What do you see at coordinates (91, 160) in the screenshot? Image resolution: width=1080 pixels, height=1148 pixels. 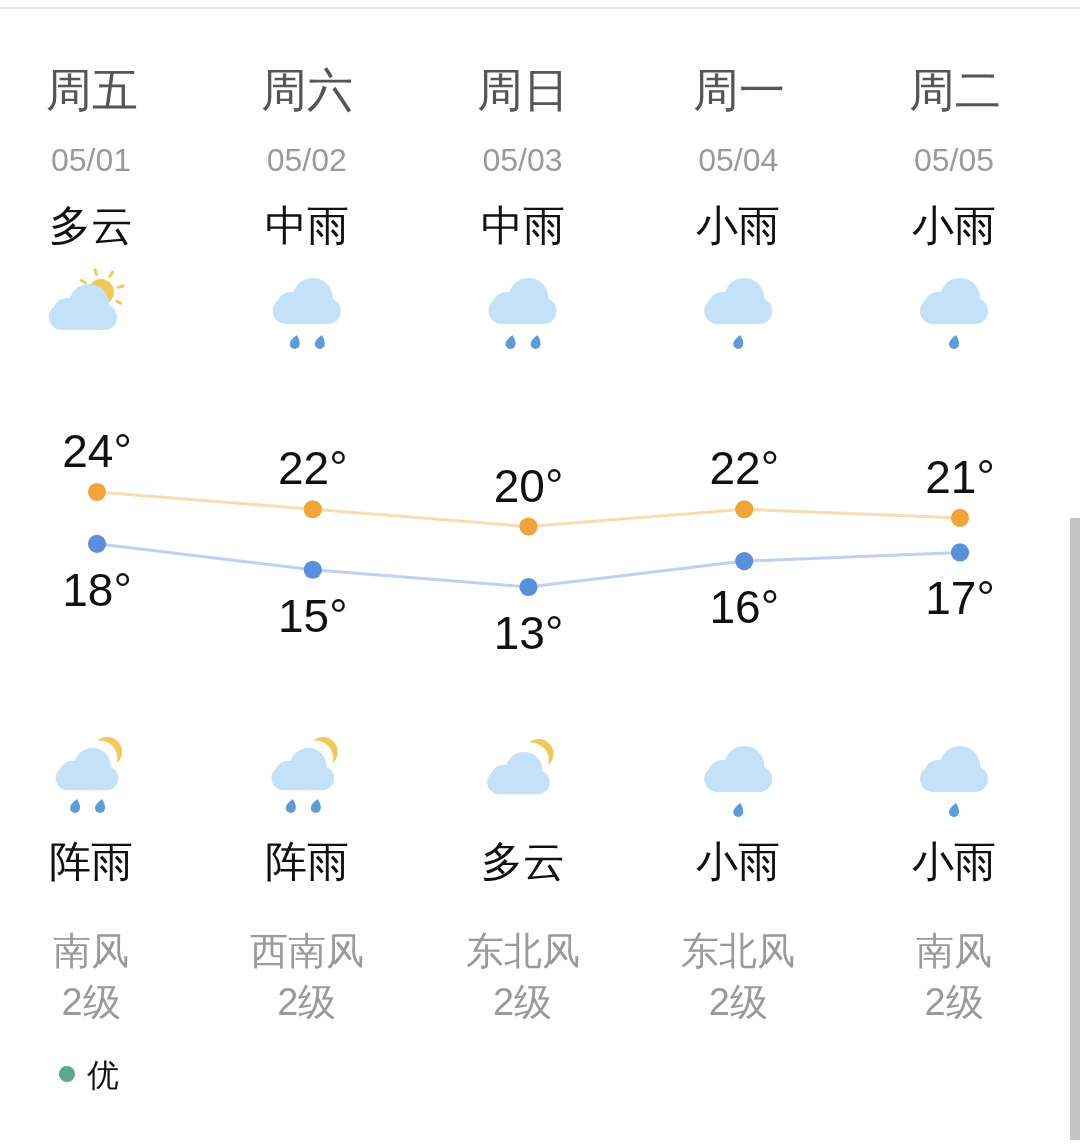 I see `text: 05/01` at bounding box center [91, 160].